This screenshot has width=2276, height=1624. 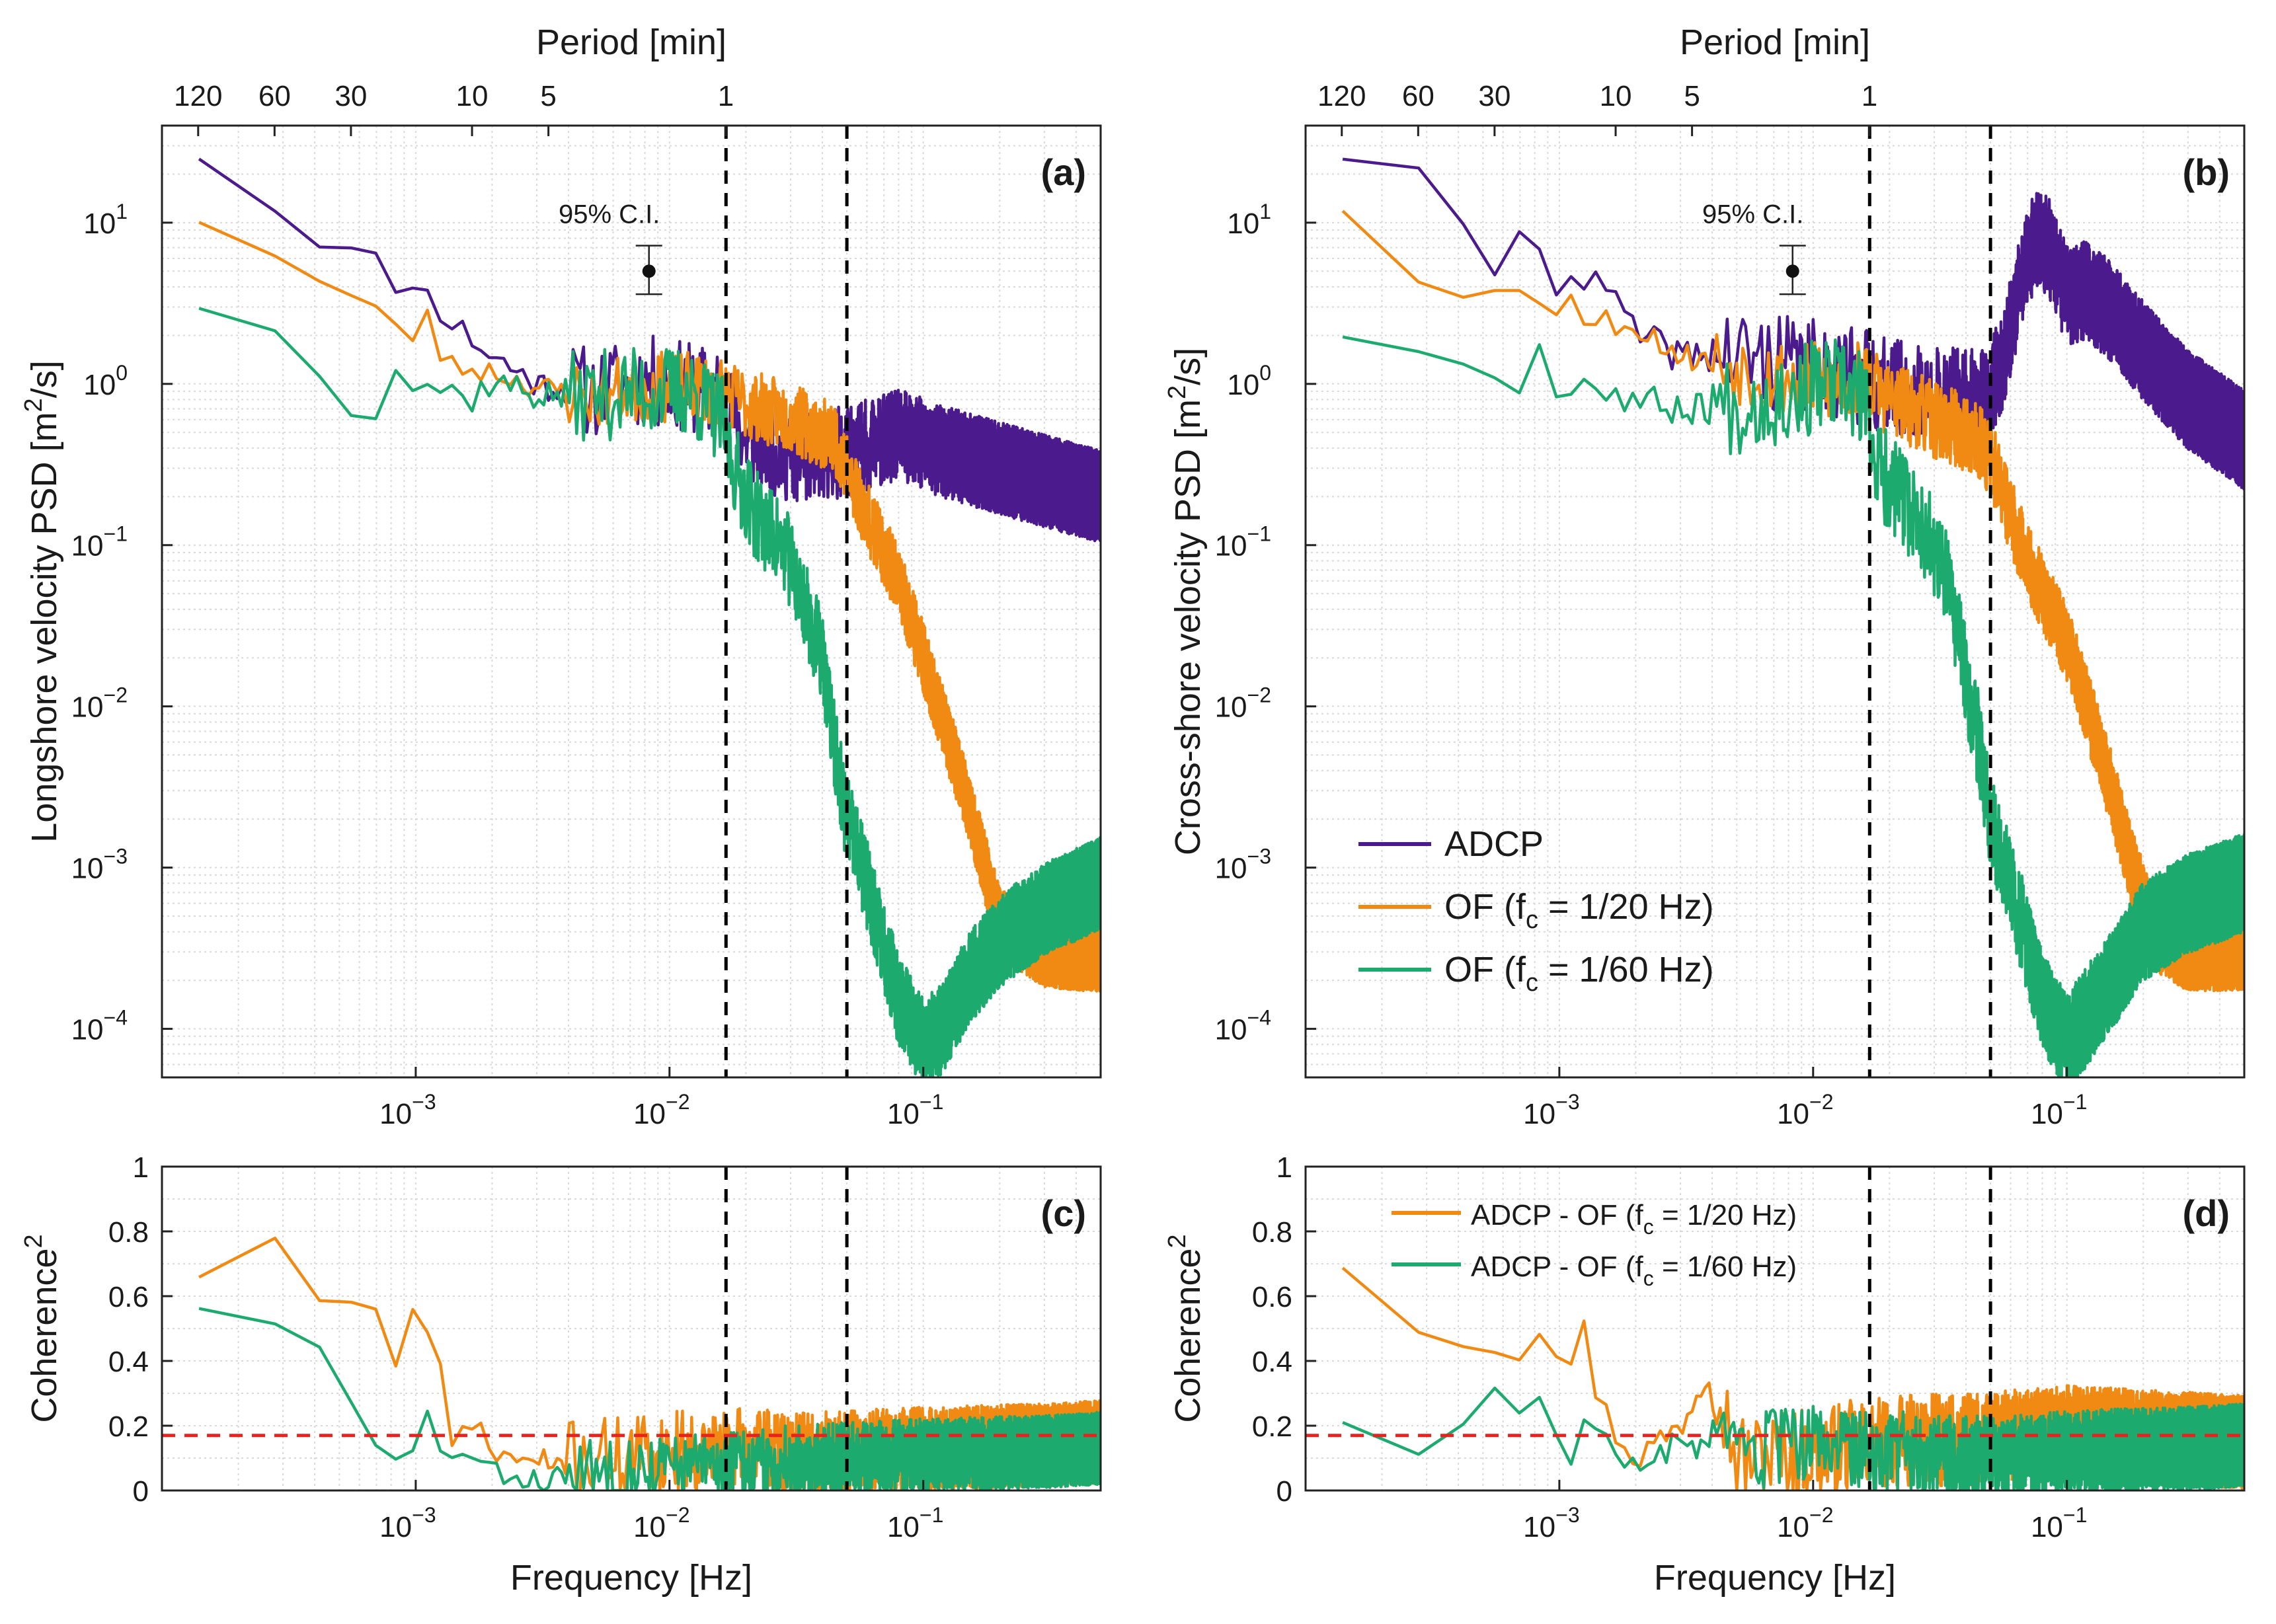 What do you see at coordinates (2206, 172) in the screenshot?
I see `panel-letter: (b)` at bounding box center [2206, 172].